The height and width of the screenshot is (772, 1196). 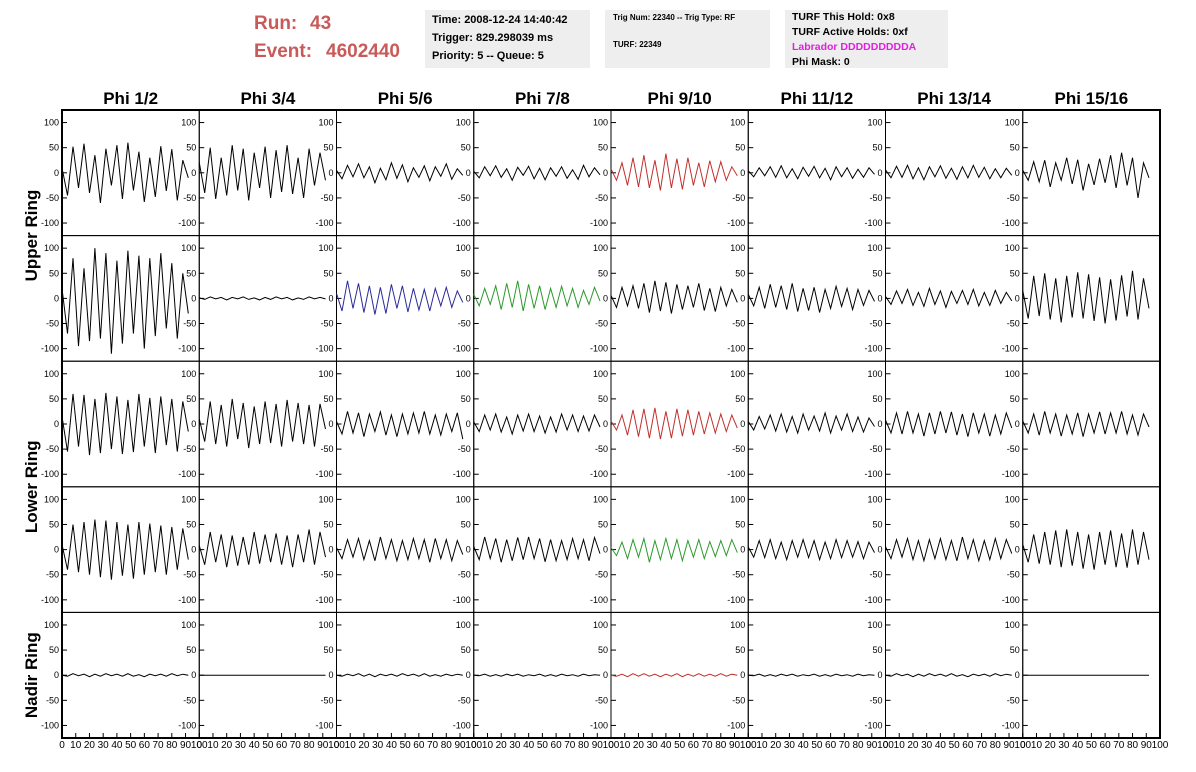 What do you see at coordinates (611, 745) in the screenshot?
I see `x-tick-label: 0` at bounding box center [611, 745].